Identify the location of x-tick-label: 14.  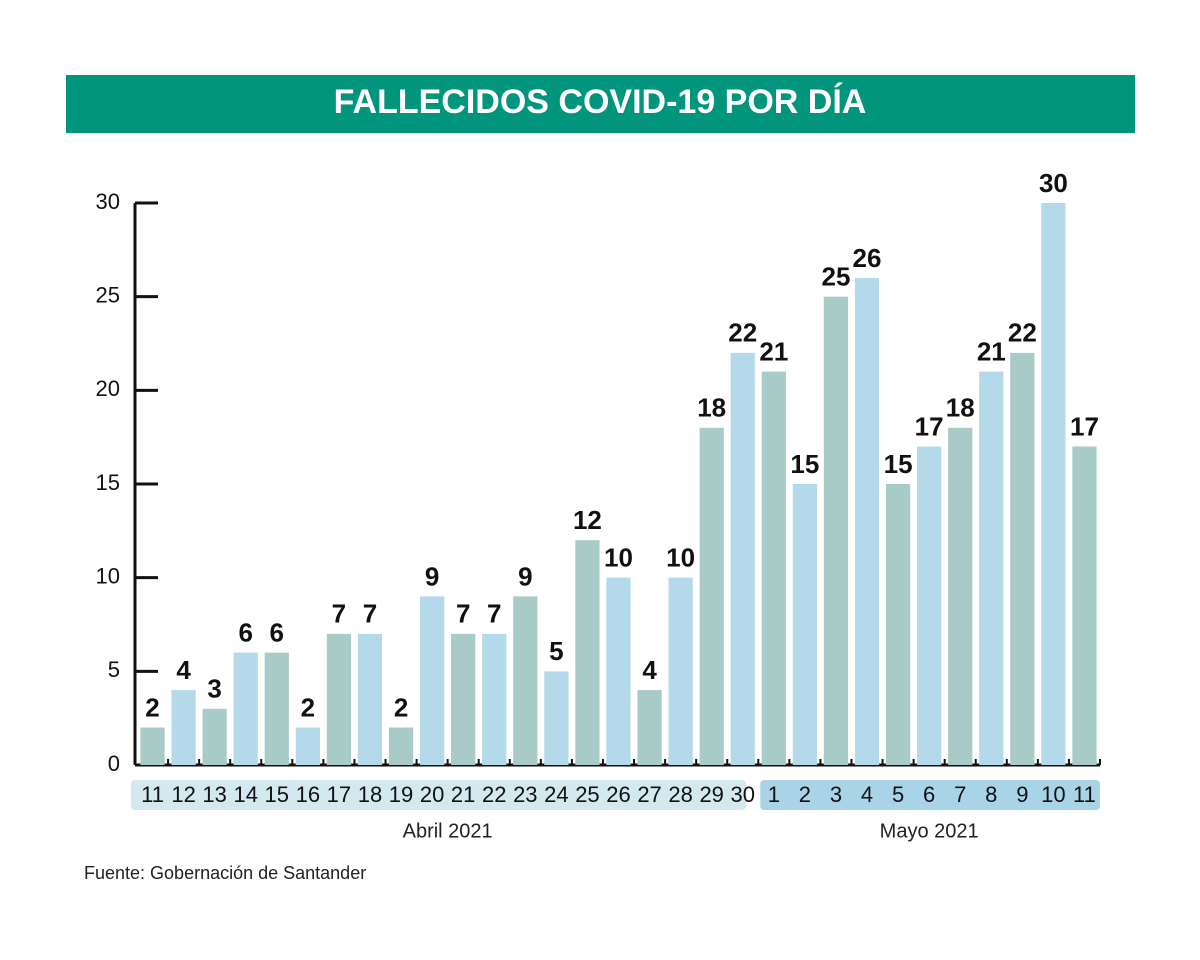
(245, 794).